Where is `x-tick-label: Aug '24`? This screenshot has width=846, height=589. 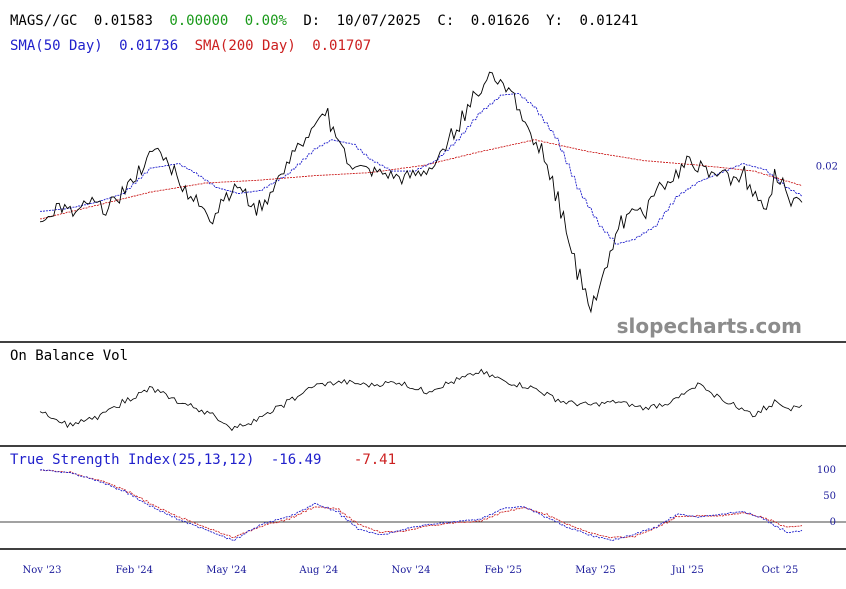
x-tick-label: Aug '24 is located at coordinates (318, 570).